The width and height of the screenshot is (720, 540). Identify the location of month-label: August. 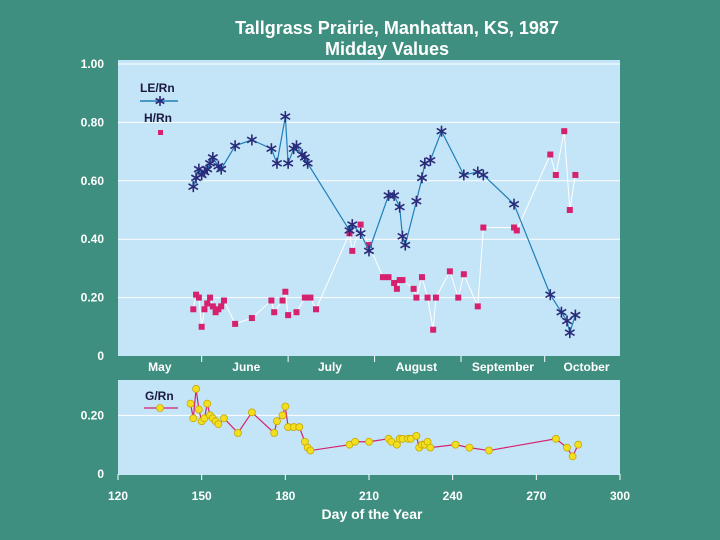
(416, 367).